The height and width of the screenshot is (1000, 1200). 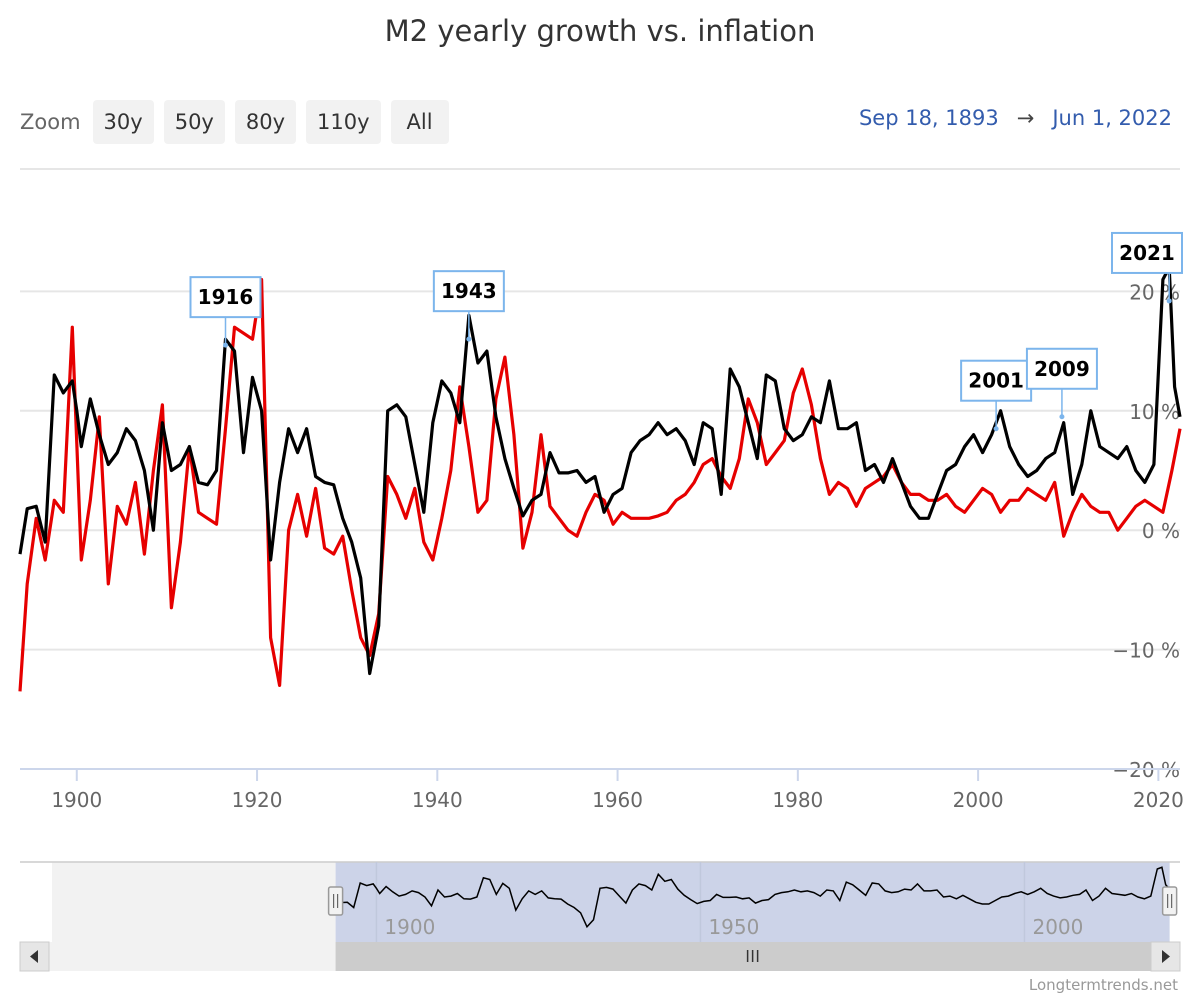 I want to click on navigator-tick-label: 2000, so click(x=1057, y=927).